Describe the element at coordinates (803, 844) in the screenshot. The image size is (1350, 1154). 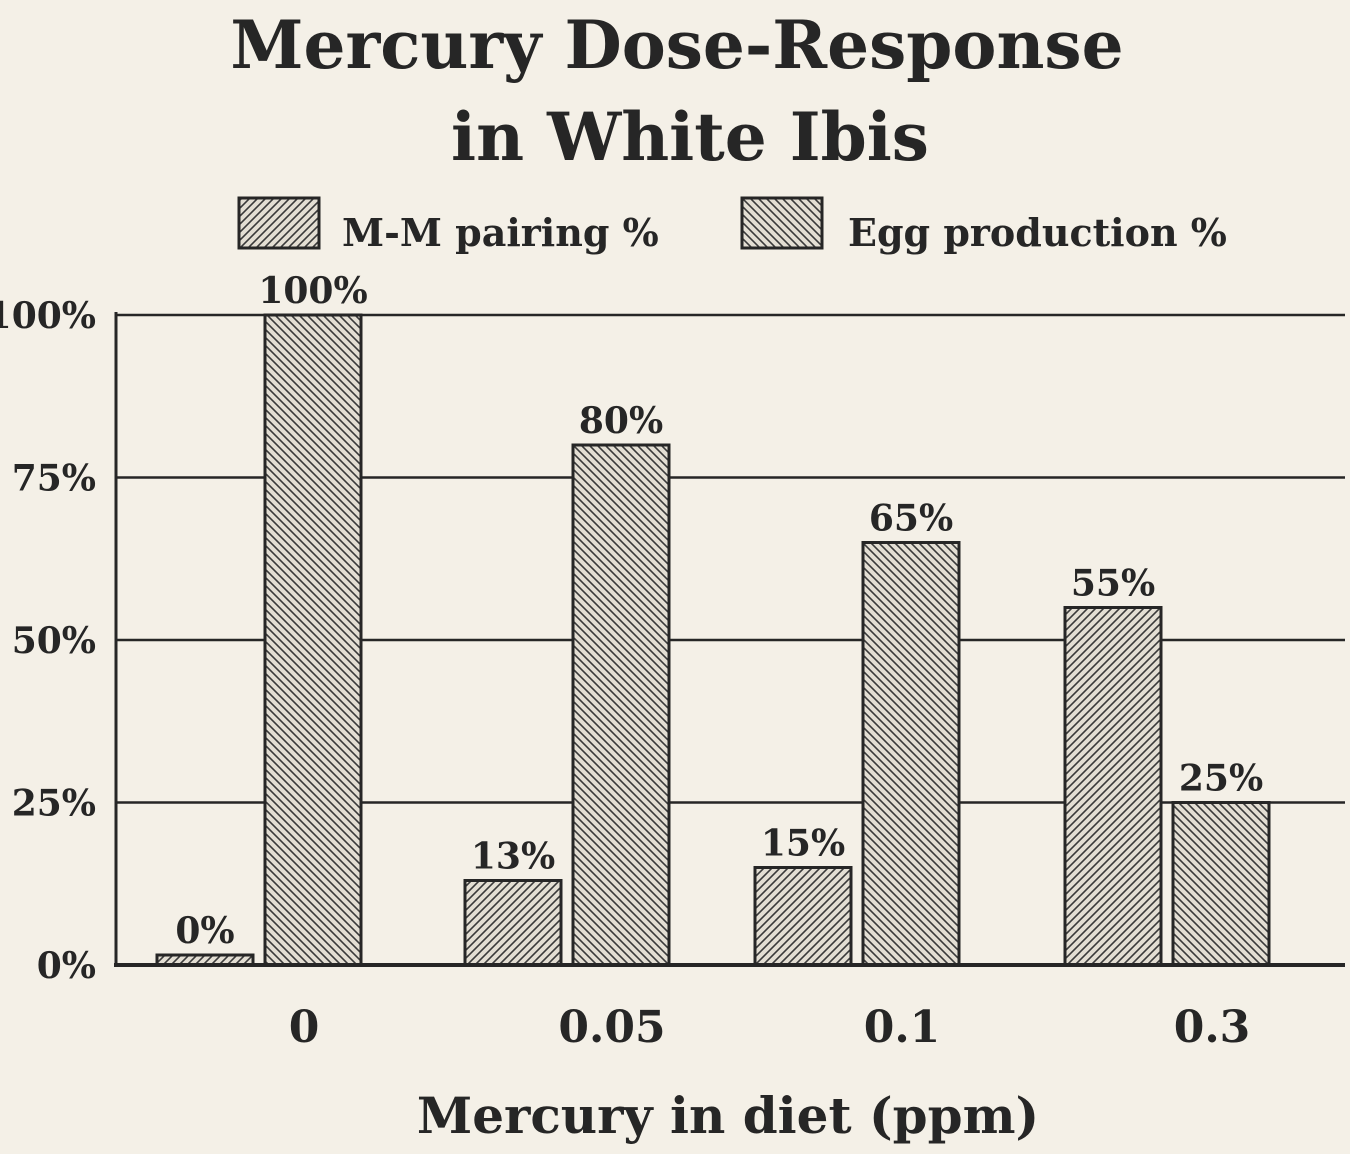
I see `data-label: 15%` at that location.